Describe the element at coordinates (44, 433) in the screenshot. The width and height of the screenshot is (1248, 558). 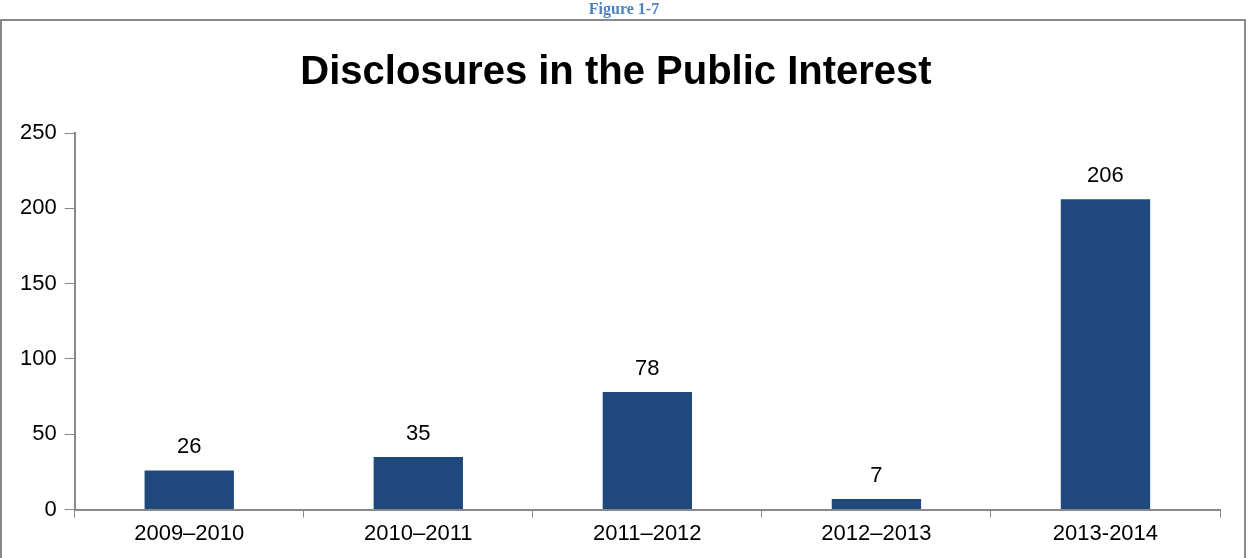
I see `y-tick-label: 50` at that location.